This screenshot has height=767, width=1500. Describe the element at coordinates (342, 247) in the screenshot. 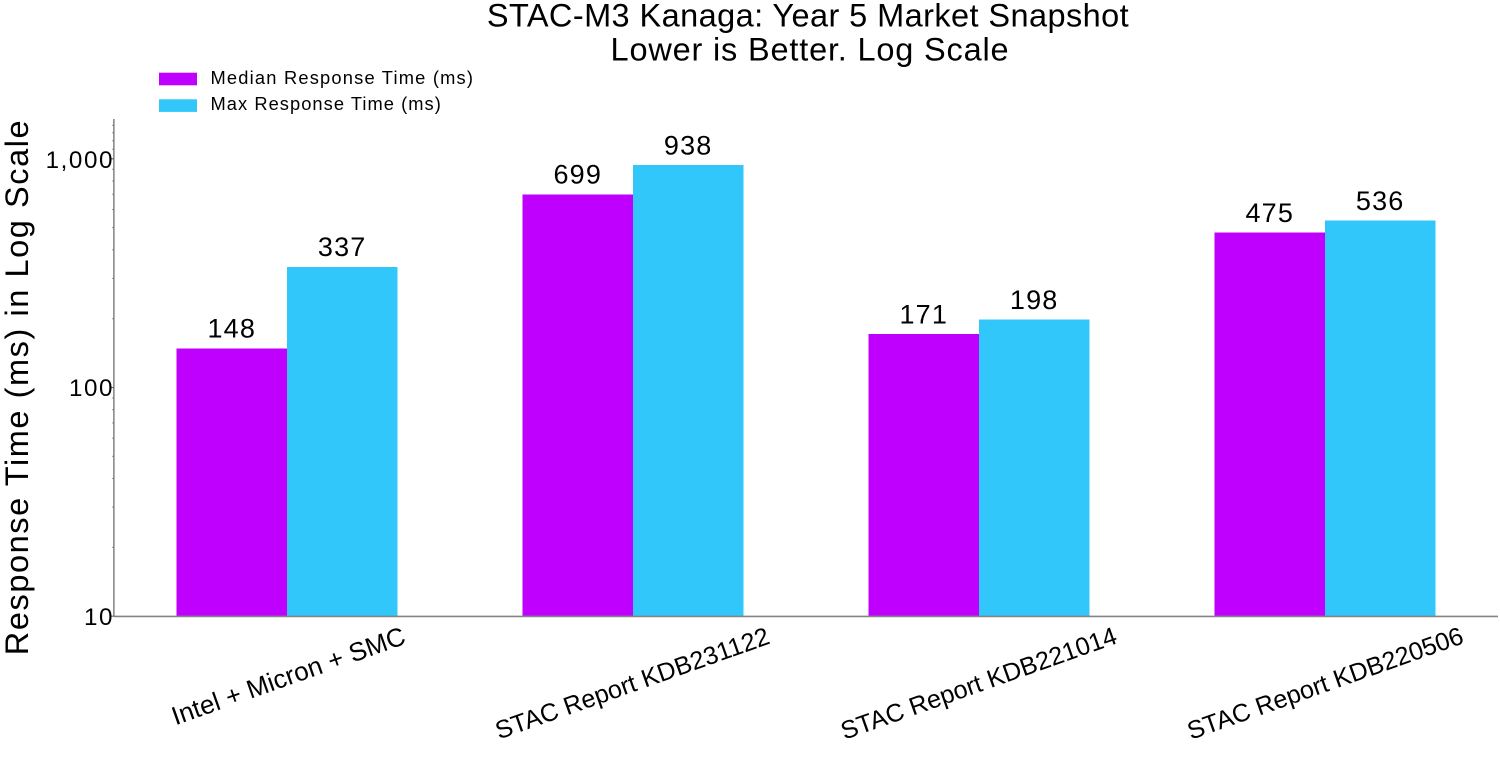

I see `svg-text: 337` at that location.